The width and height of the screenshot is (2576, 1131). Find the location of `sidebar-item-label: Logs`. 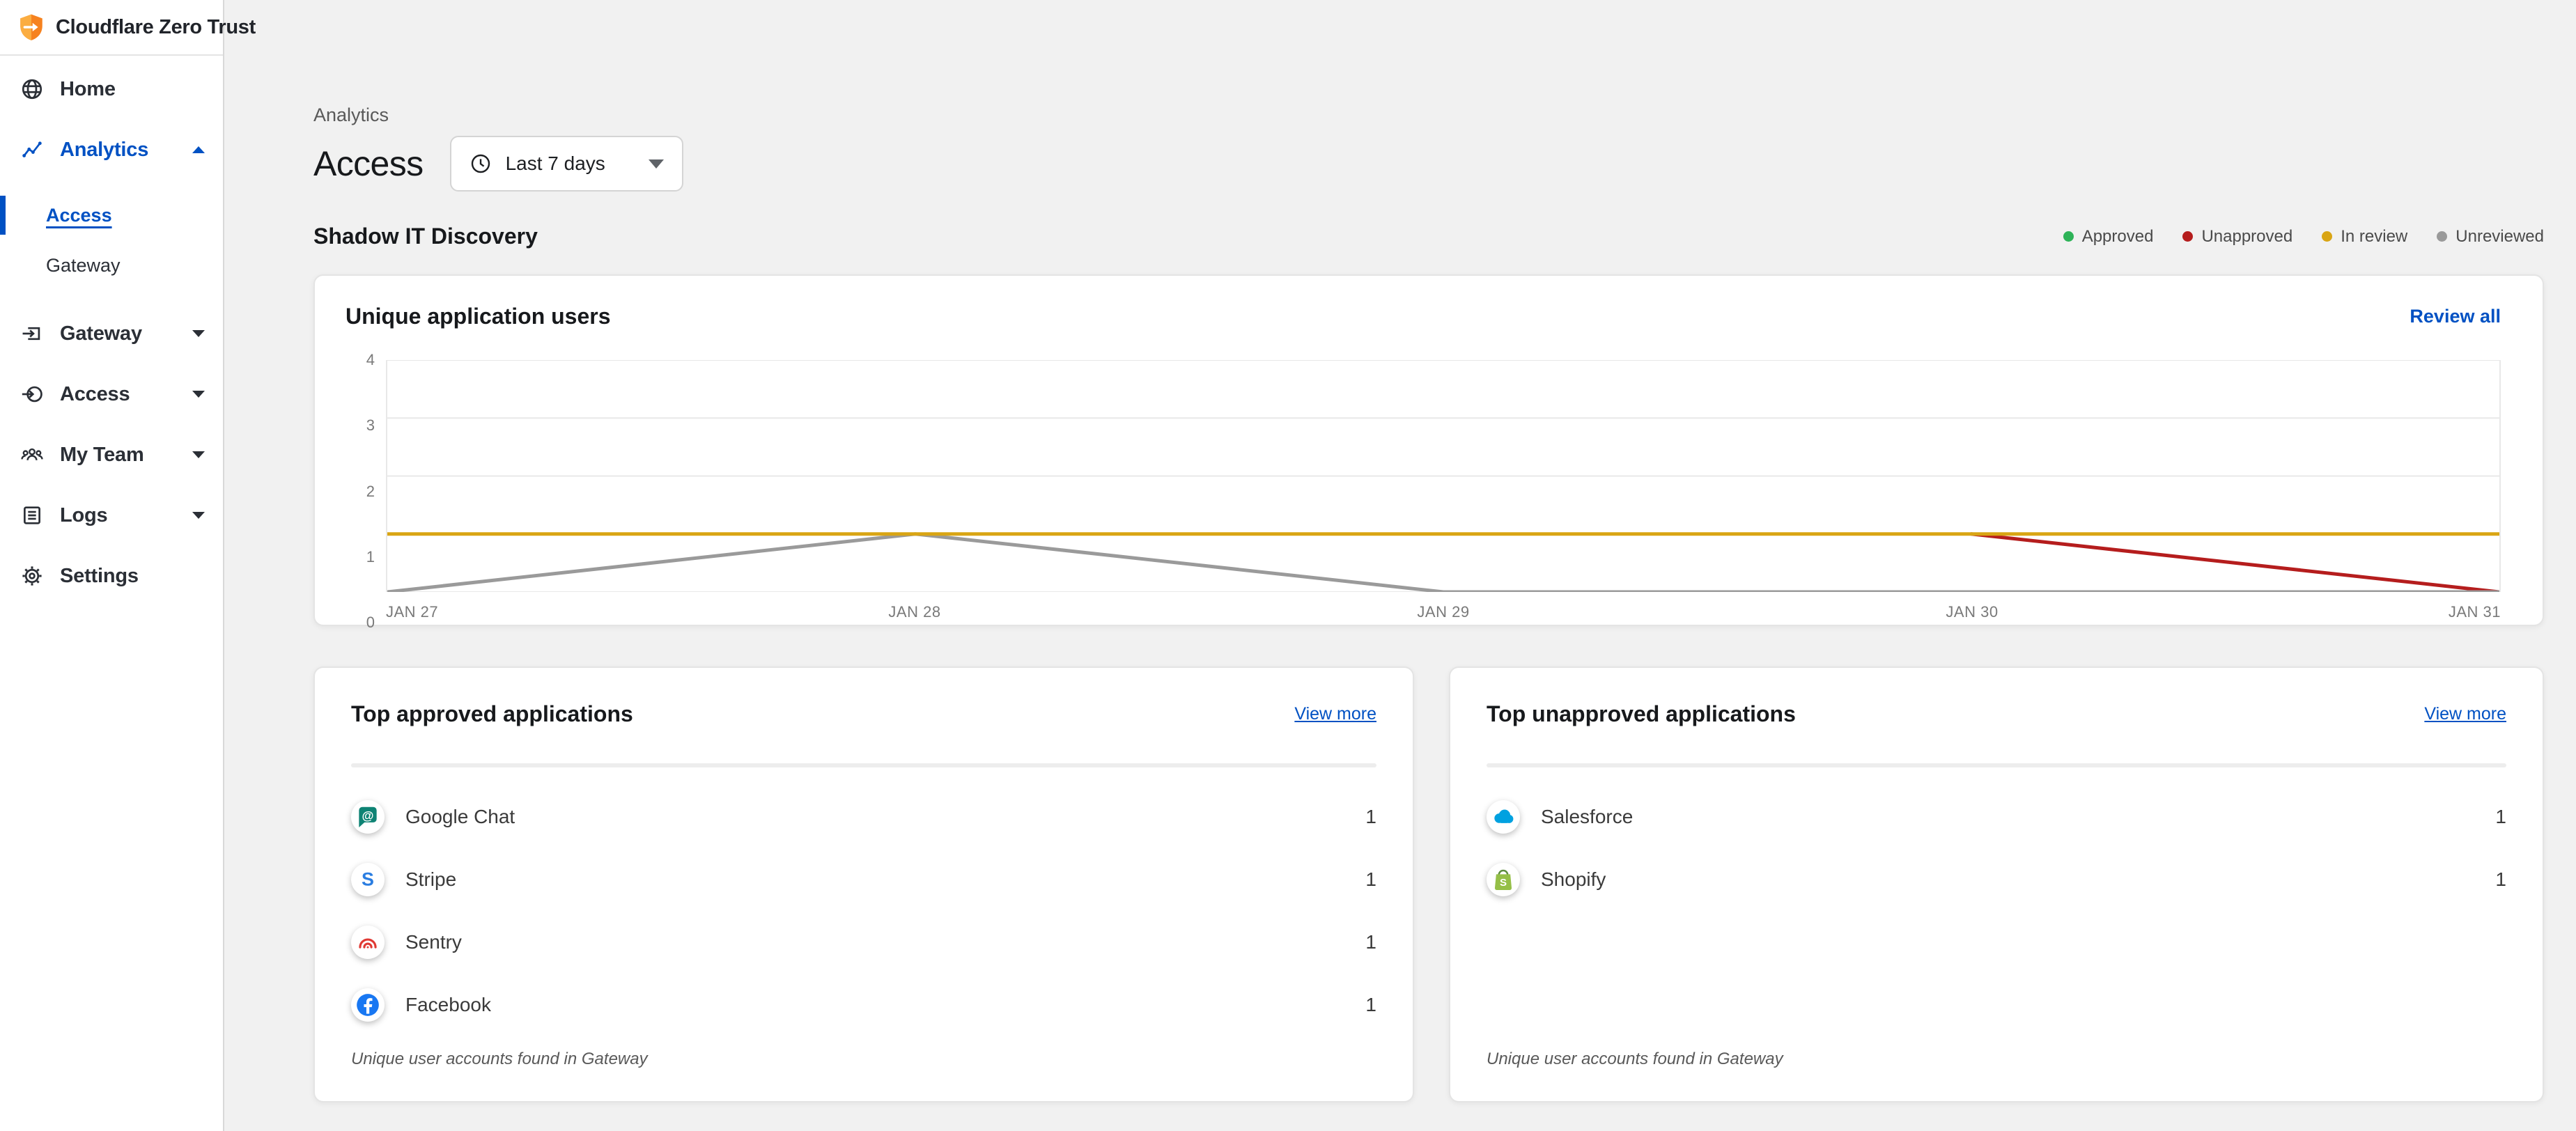

sidebar-item-label: Logs is located at coordinates (84, 515).